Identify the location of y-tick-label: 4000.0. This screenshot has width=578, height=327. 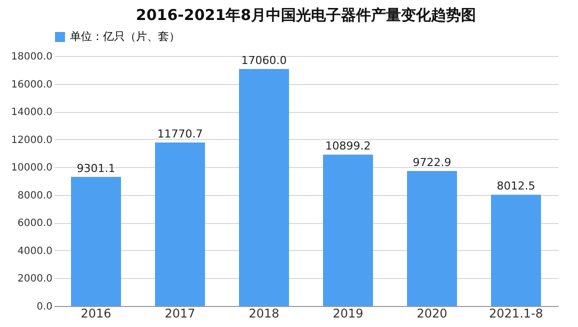
(35, 251).